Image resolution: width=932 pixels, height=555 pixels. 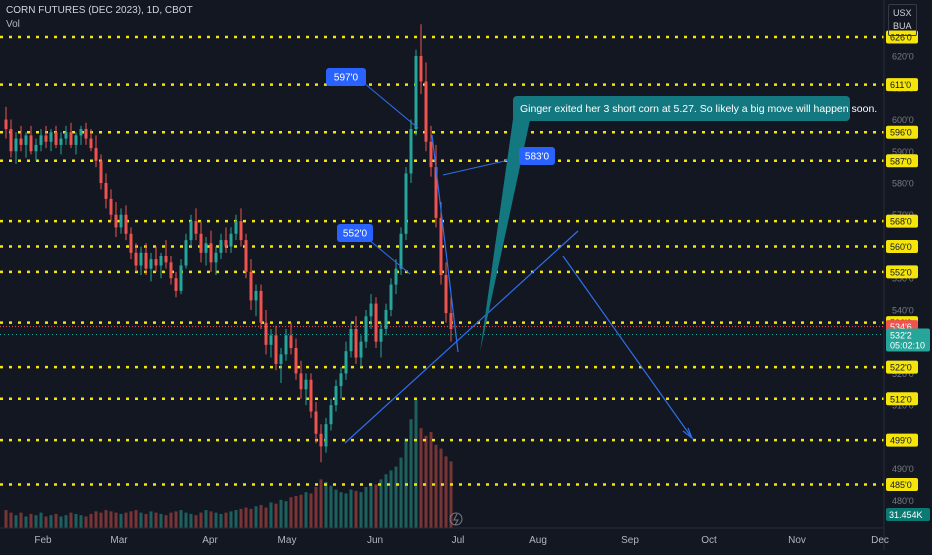 What do you see at coordinates (375, 540) in the screenshot?
I see `x-tick-label: Jun` at bounding box center [375, 540].